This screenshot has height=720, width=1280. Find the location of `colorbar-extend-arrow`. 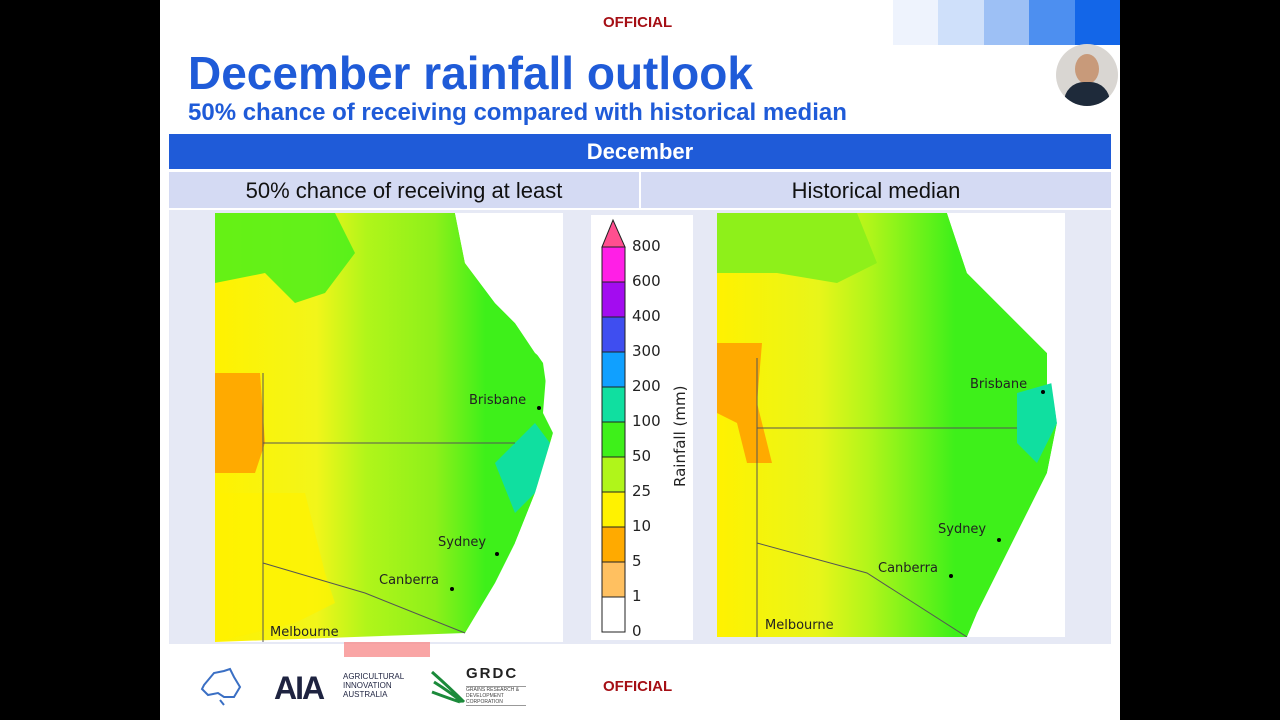

colorbar-extend-arrow is located at coordinates (613, 233).